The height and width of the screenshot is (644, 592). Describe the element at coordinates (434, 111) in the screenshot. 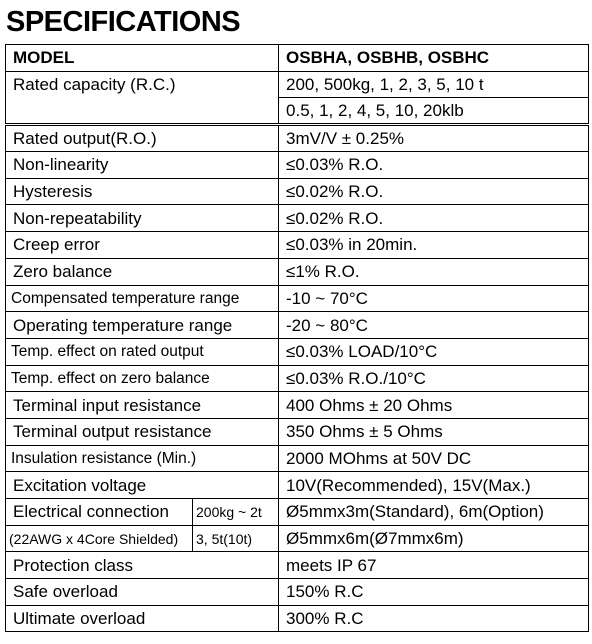

I see `value: 0.5, 1, 2, 4, 5, 10, 20klb` at that location.